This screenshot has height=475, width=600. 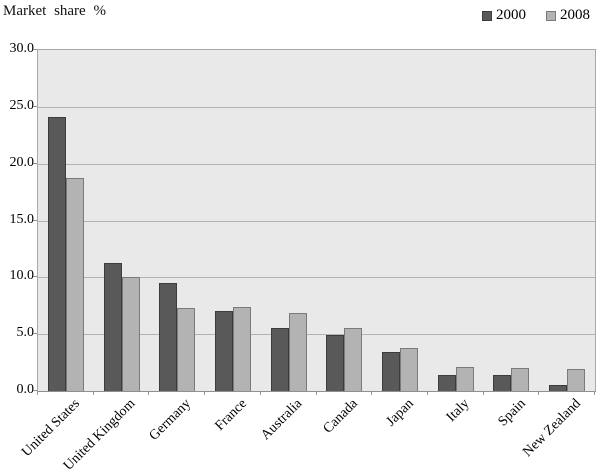 I want to click on legend-swatch-2008-icon, so click(x=551, y=15).